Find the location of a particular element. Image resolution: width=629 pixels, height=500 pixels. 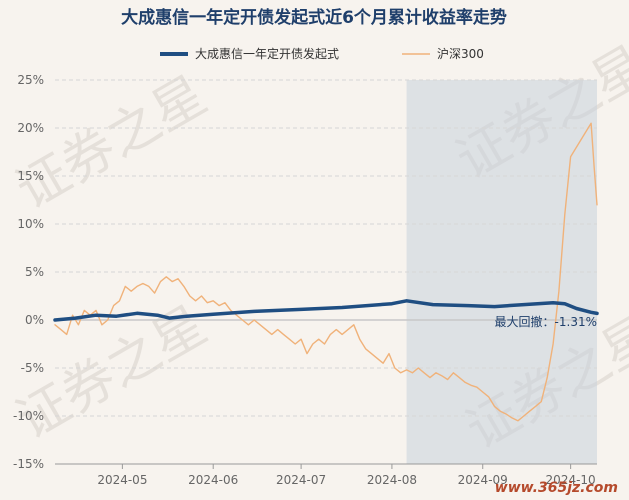

x-tick-label: 2024-09 is located at coordinates (483, 480).